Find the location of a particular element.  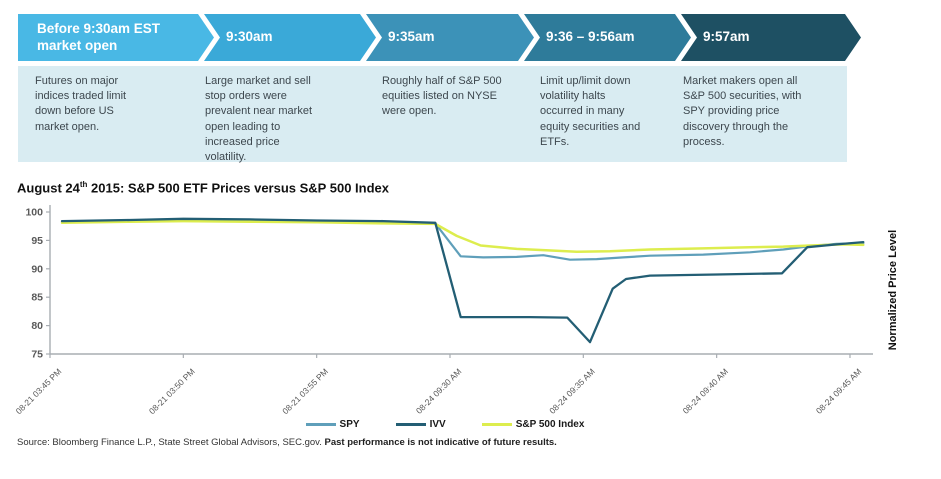

x-tick-label: 08-21 03:45 PM is located at coordinates (39, 391).